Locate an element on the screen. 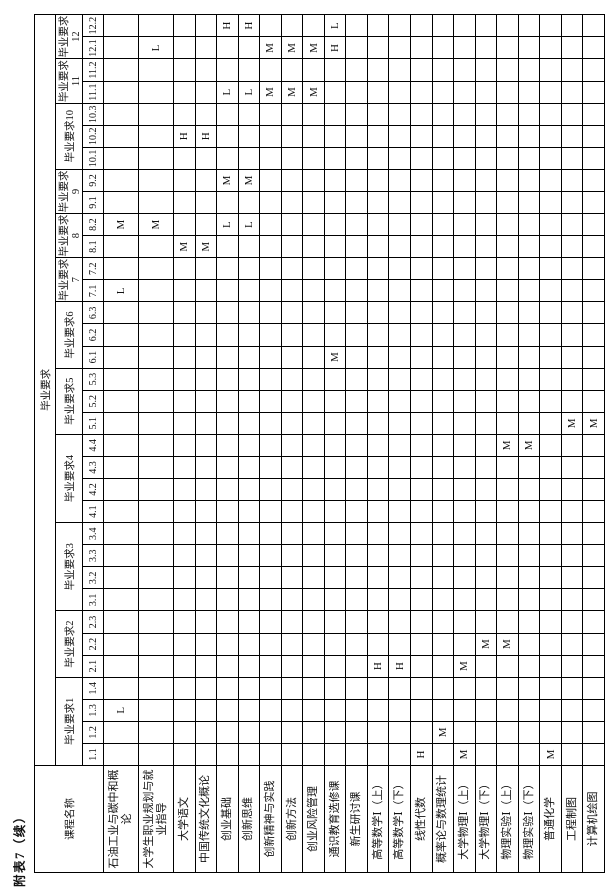 This screenshot has width=614, height=889. req-group-header-cell: 毕业要求7 is located at coordinates (69, 279).